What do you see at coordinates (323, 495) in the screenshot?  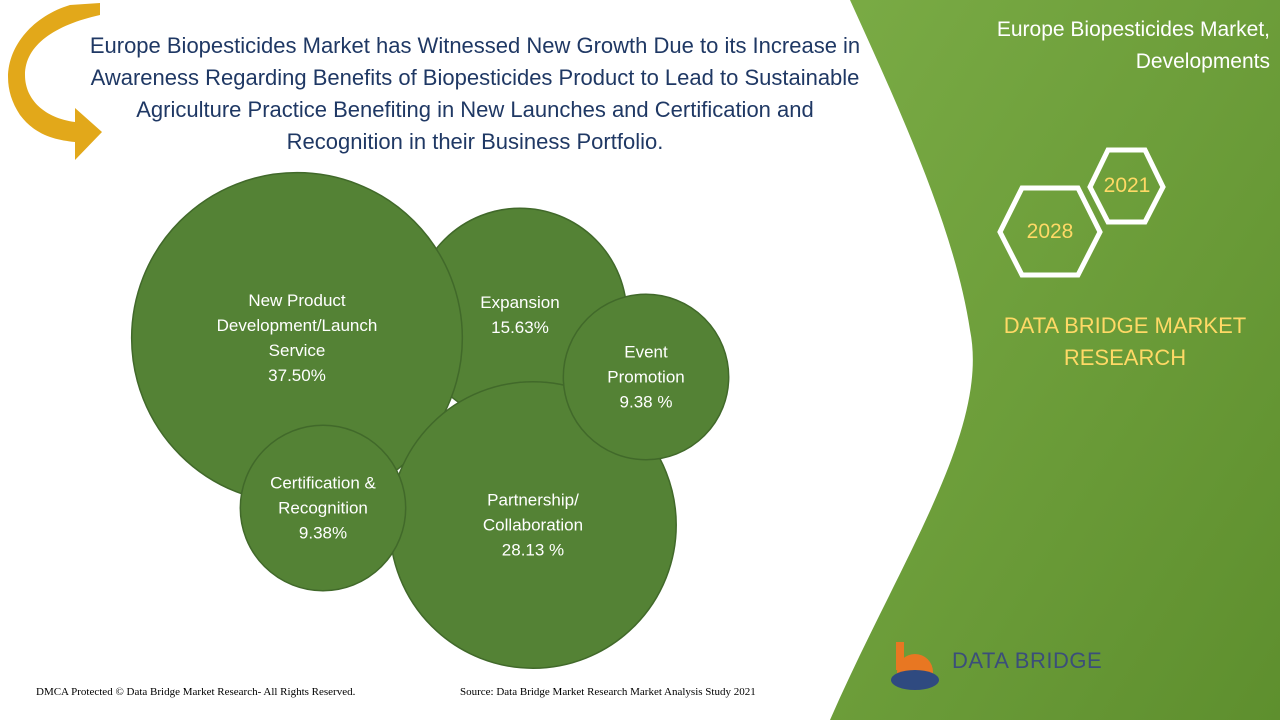 I see `category-label: Certification & Recognition` at bounding box center [323, 495].